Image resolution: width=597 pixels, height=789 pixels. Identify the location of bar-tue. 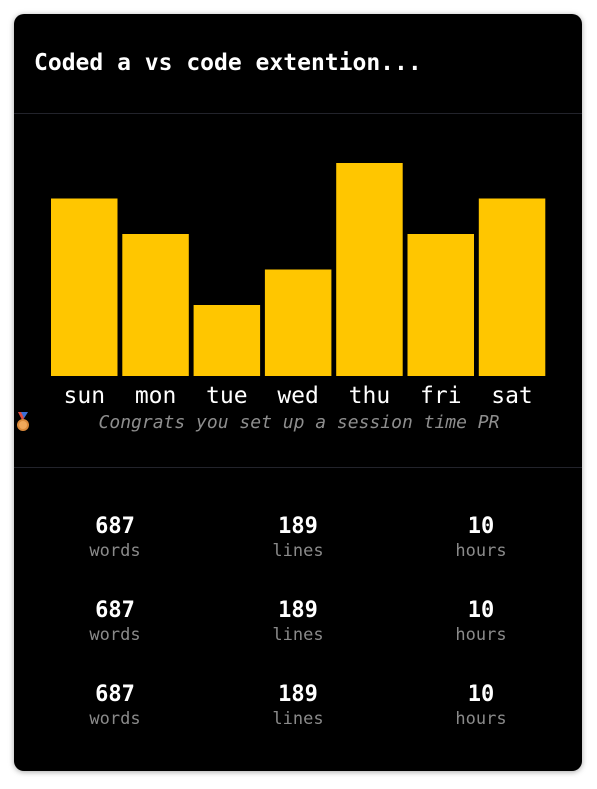
(227, 340).